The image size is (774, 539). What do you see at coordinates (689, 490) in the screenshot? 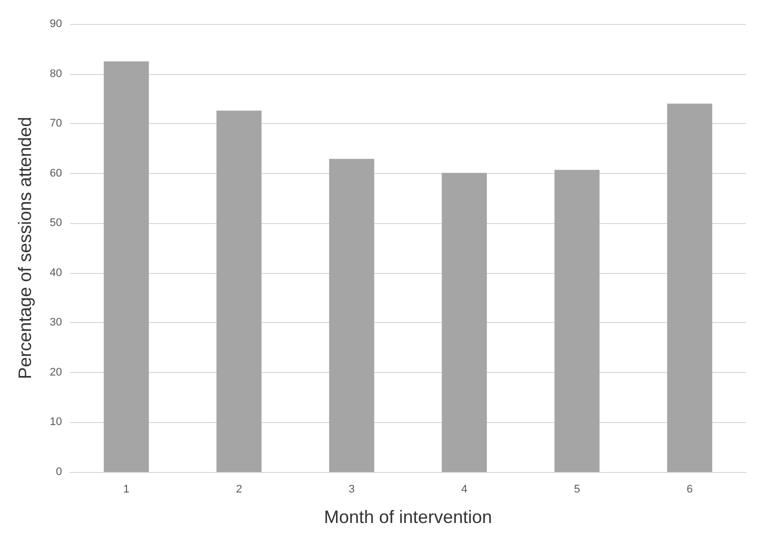
I see `x-tick-label: 6` at bounding box center [689, 490].